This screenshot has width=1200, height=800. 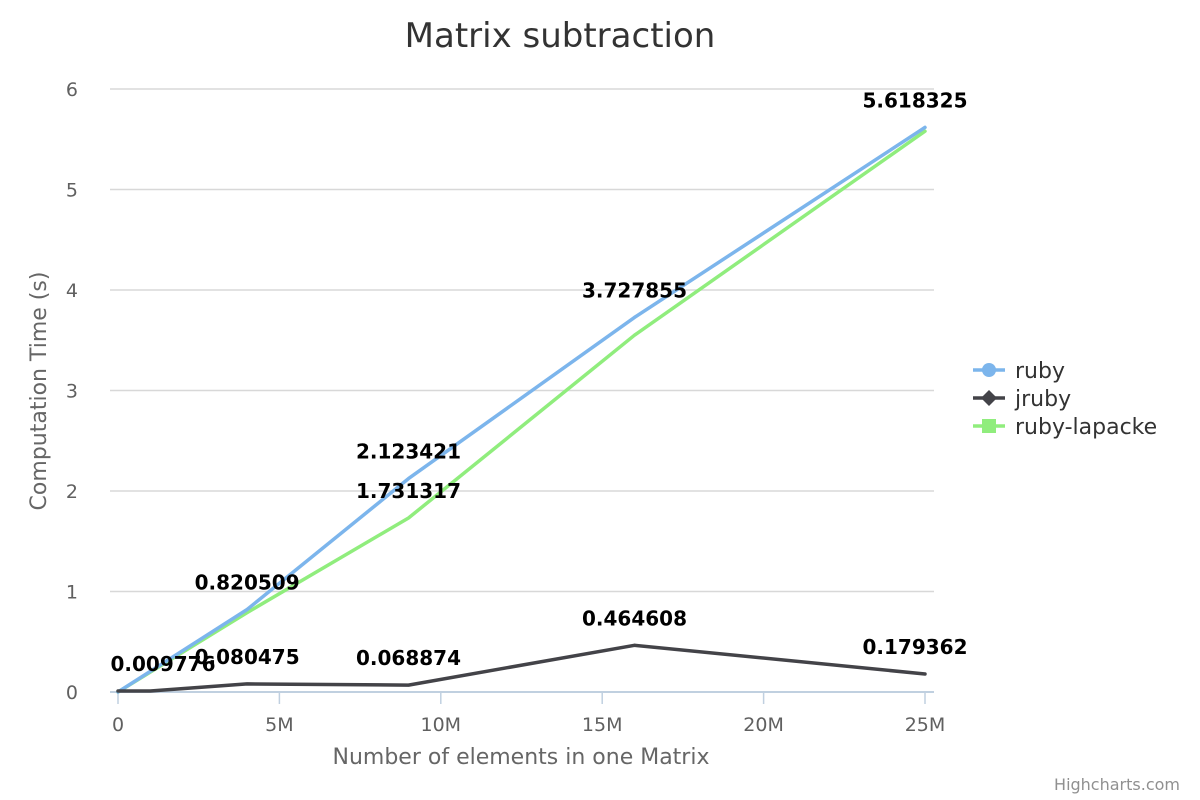 What do you see at coordinates (914, 100) in the screenshot?
I see `data-label-ruby: 5.618325` at bounding box center [914, 100].